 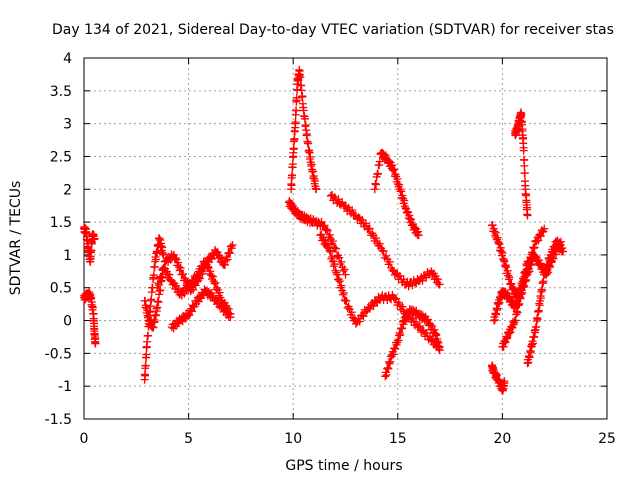 I want to click on y-tick-label: -1.5, so click(x=58, y=420).